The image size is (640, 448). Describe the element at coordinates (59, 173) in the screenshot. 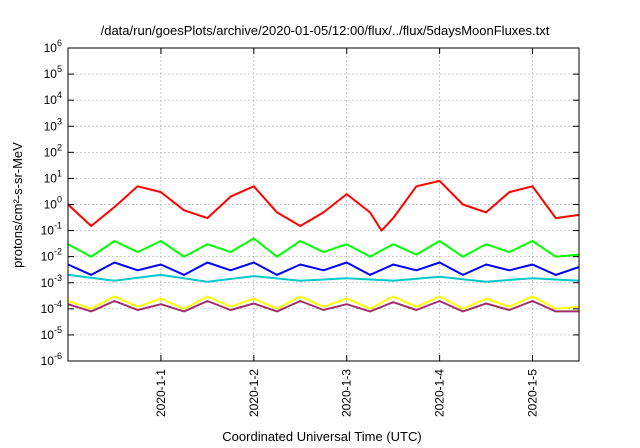

I see `y-tick-exponent: 1` at that location.